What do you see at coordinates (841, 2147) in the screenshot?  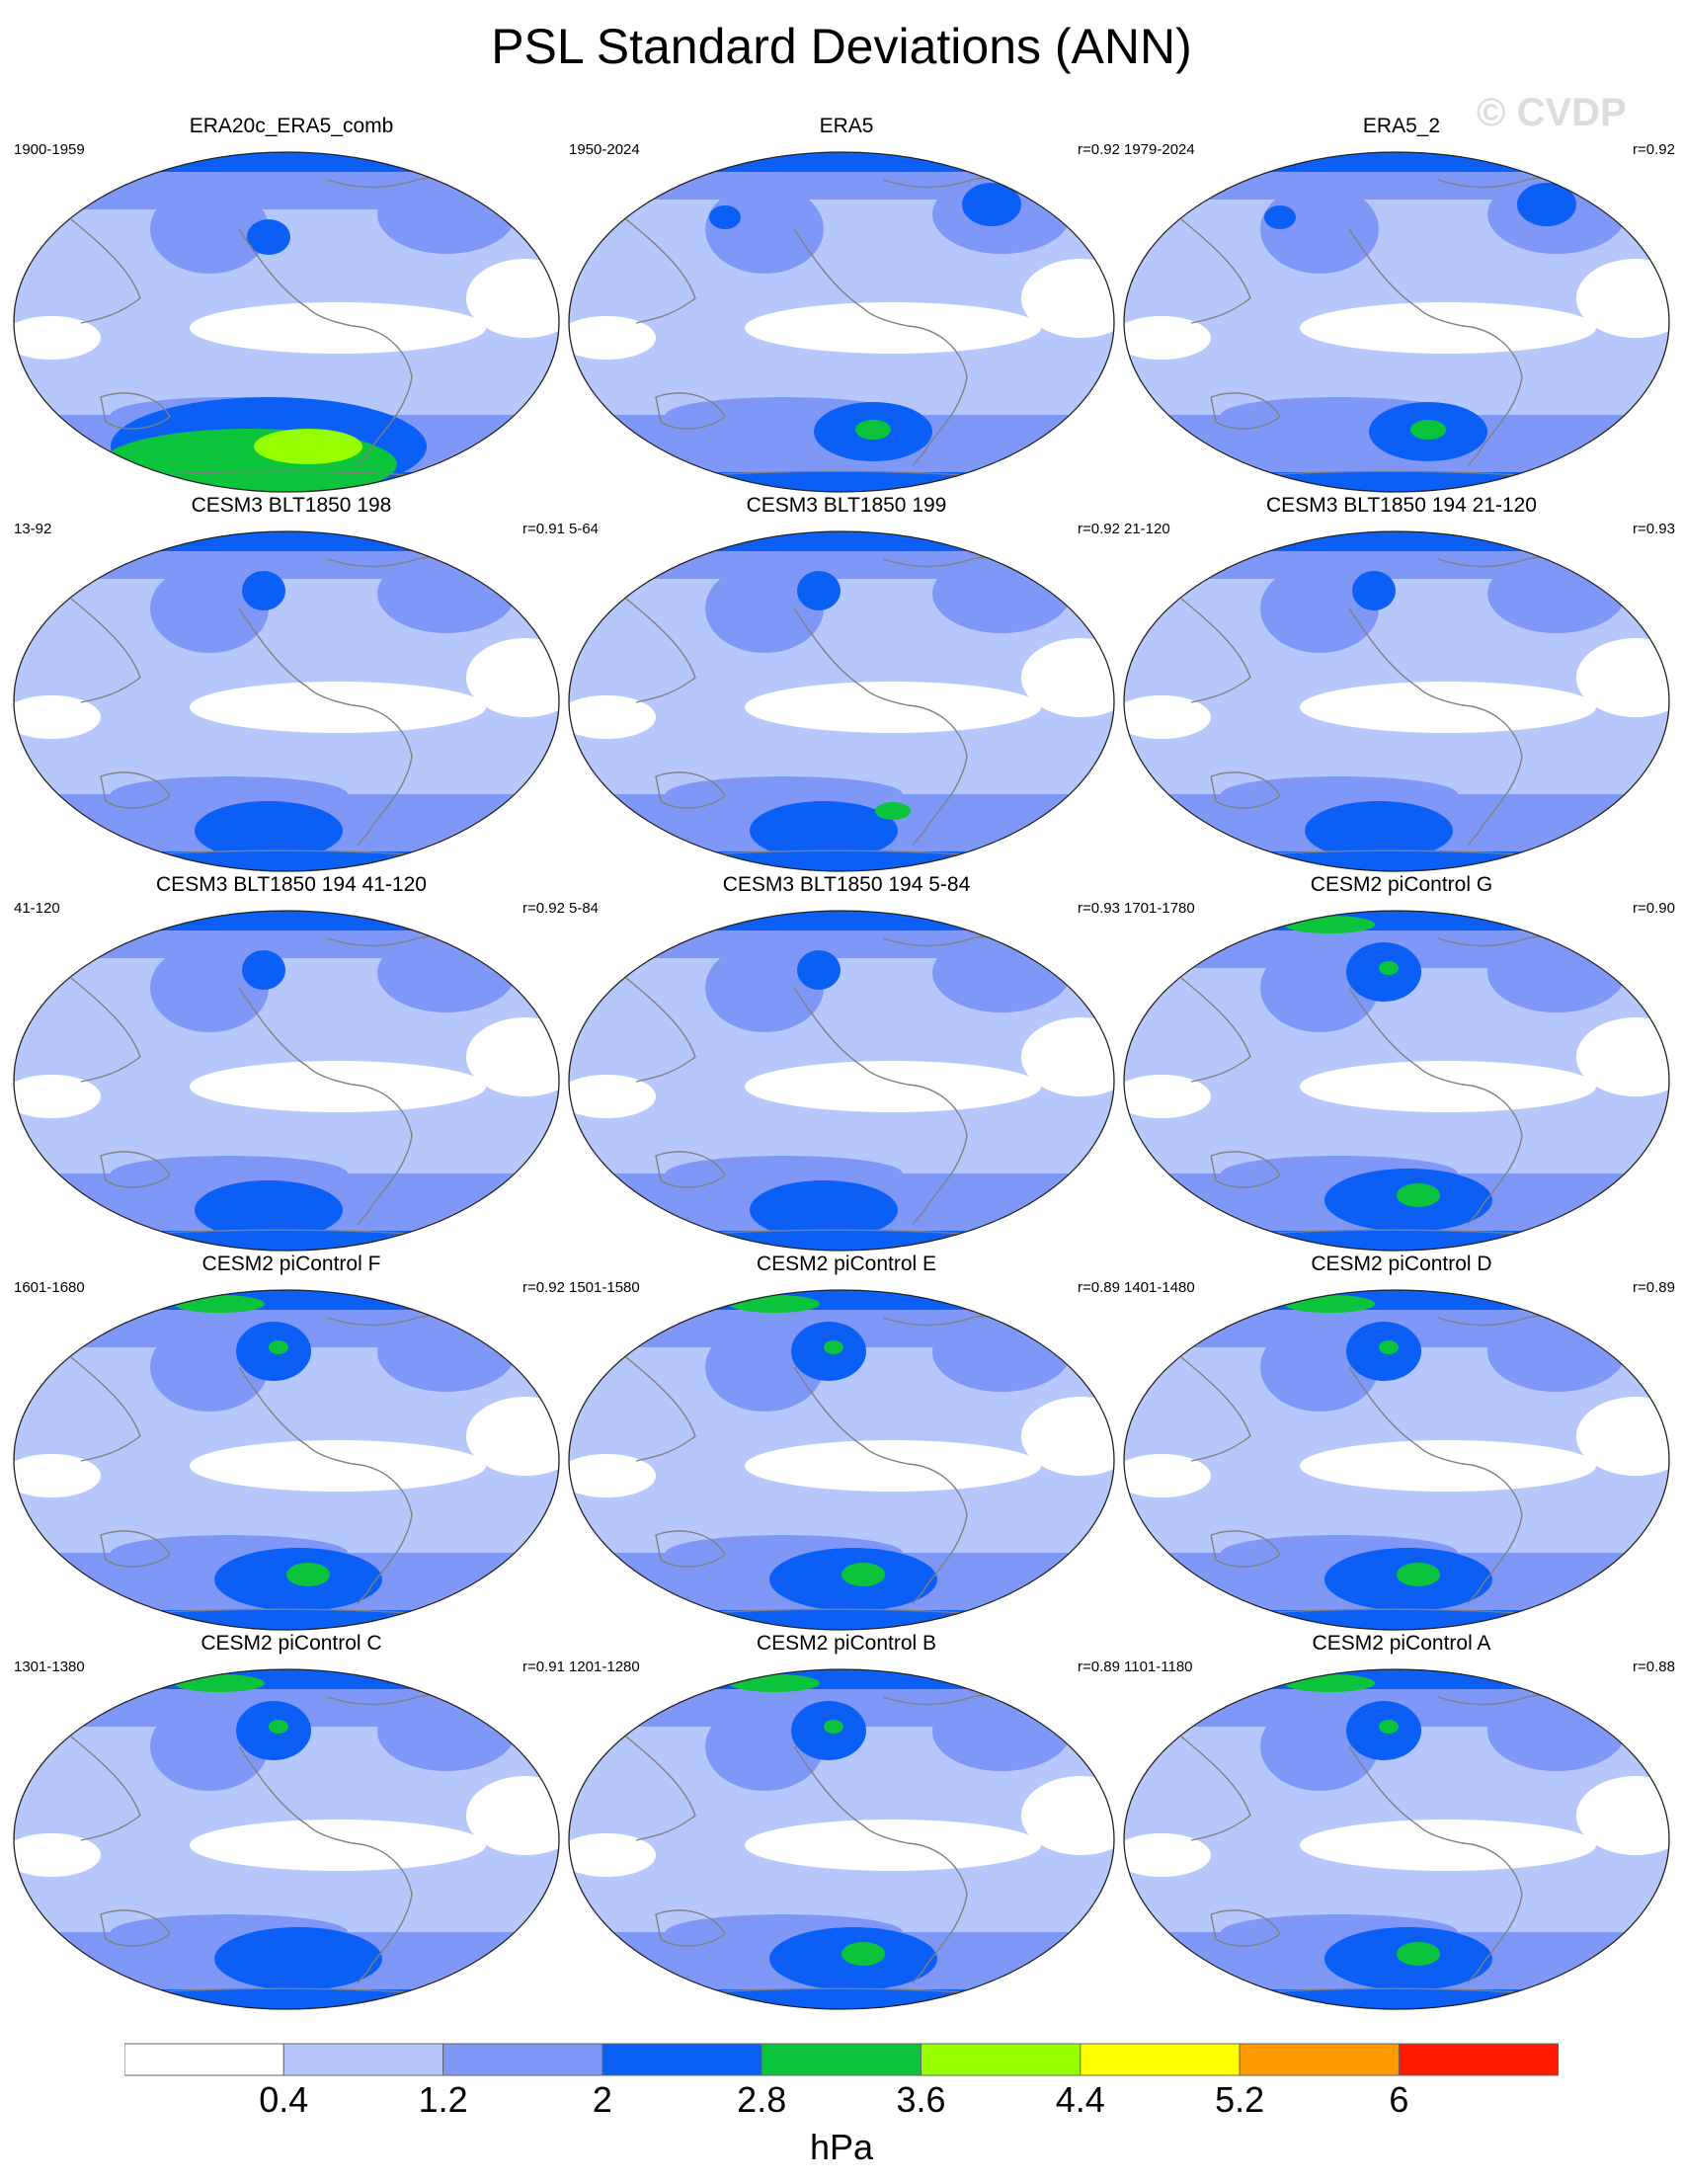 I see `colorbar-units: hPa` at bounding box center [841, 2147].